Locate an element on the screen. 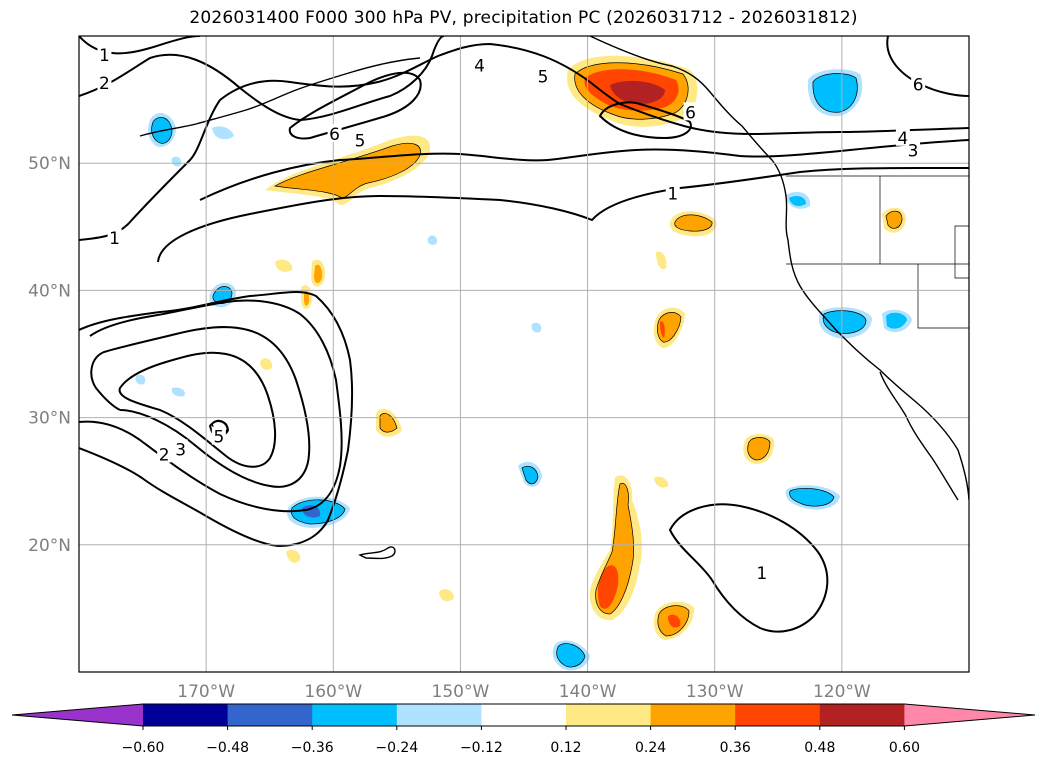 This screenshot has width=1047, height=765. lat-tick-label: 40°N is located at coordinates (49, 291).